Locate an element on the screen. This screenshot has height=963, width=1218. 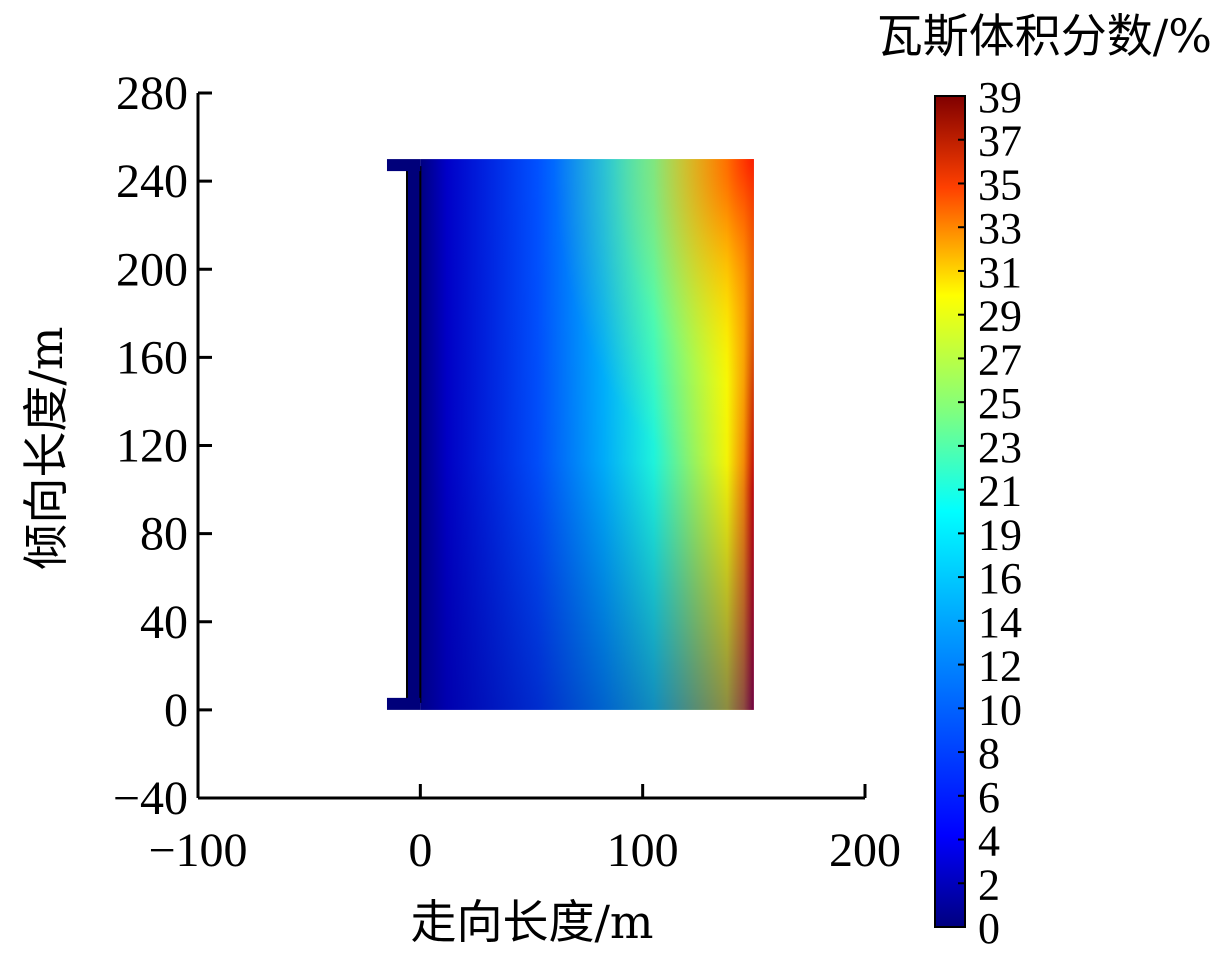
x-tick-label: 0 is located at coordinates (420, 850).